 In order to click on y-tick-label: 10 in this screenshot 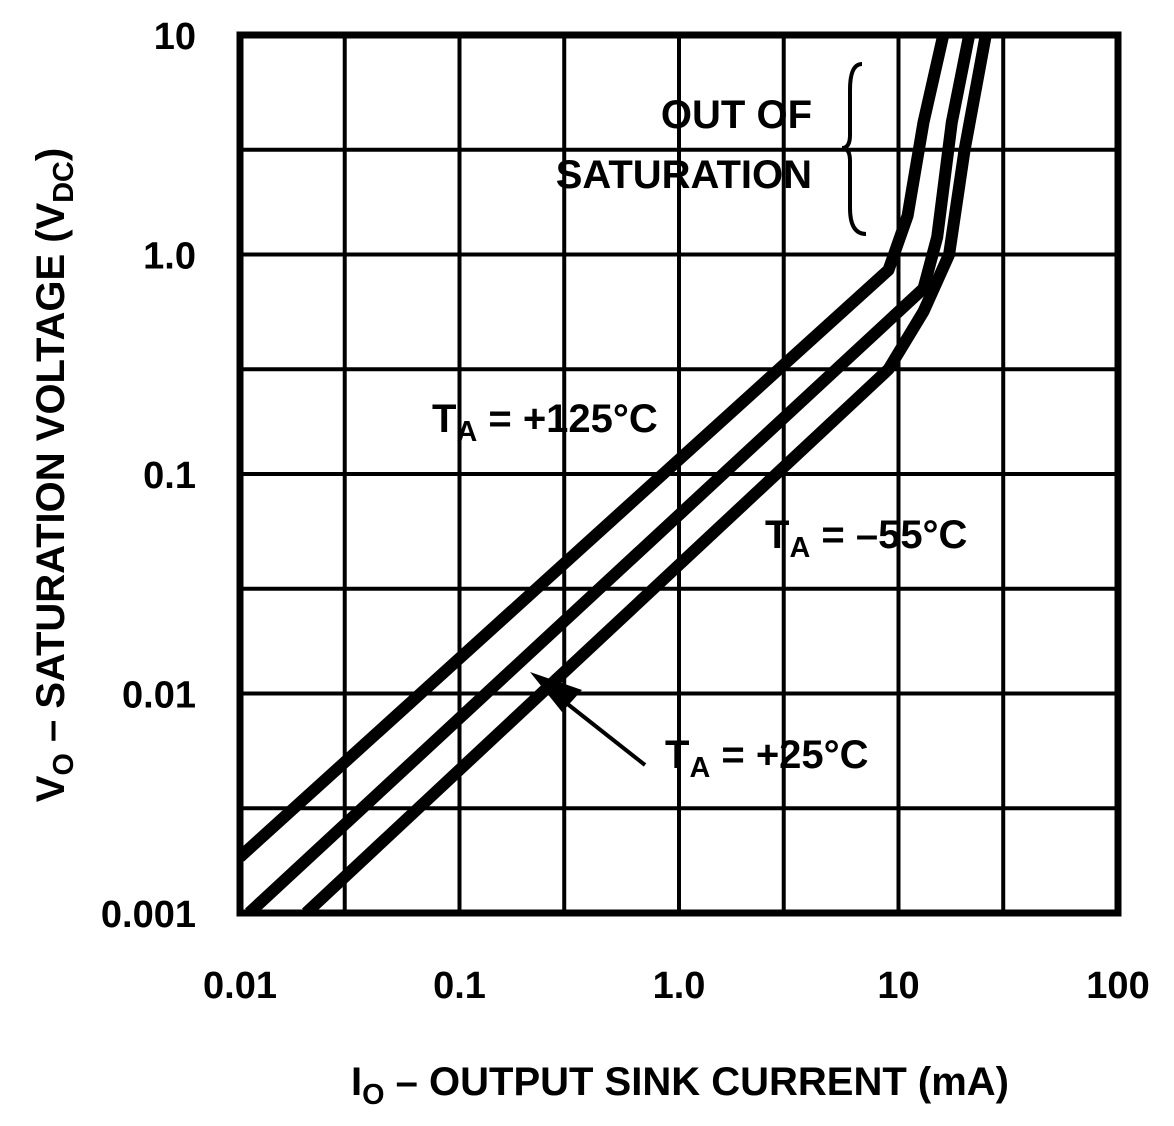, I will do `click(175, 37)`.